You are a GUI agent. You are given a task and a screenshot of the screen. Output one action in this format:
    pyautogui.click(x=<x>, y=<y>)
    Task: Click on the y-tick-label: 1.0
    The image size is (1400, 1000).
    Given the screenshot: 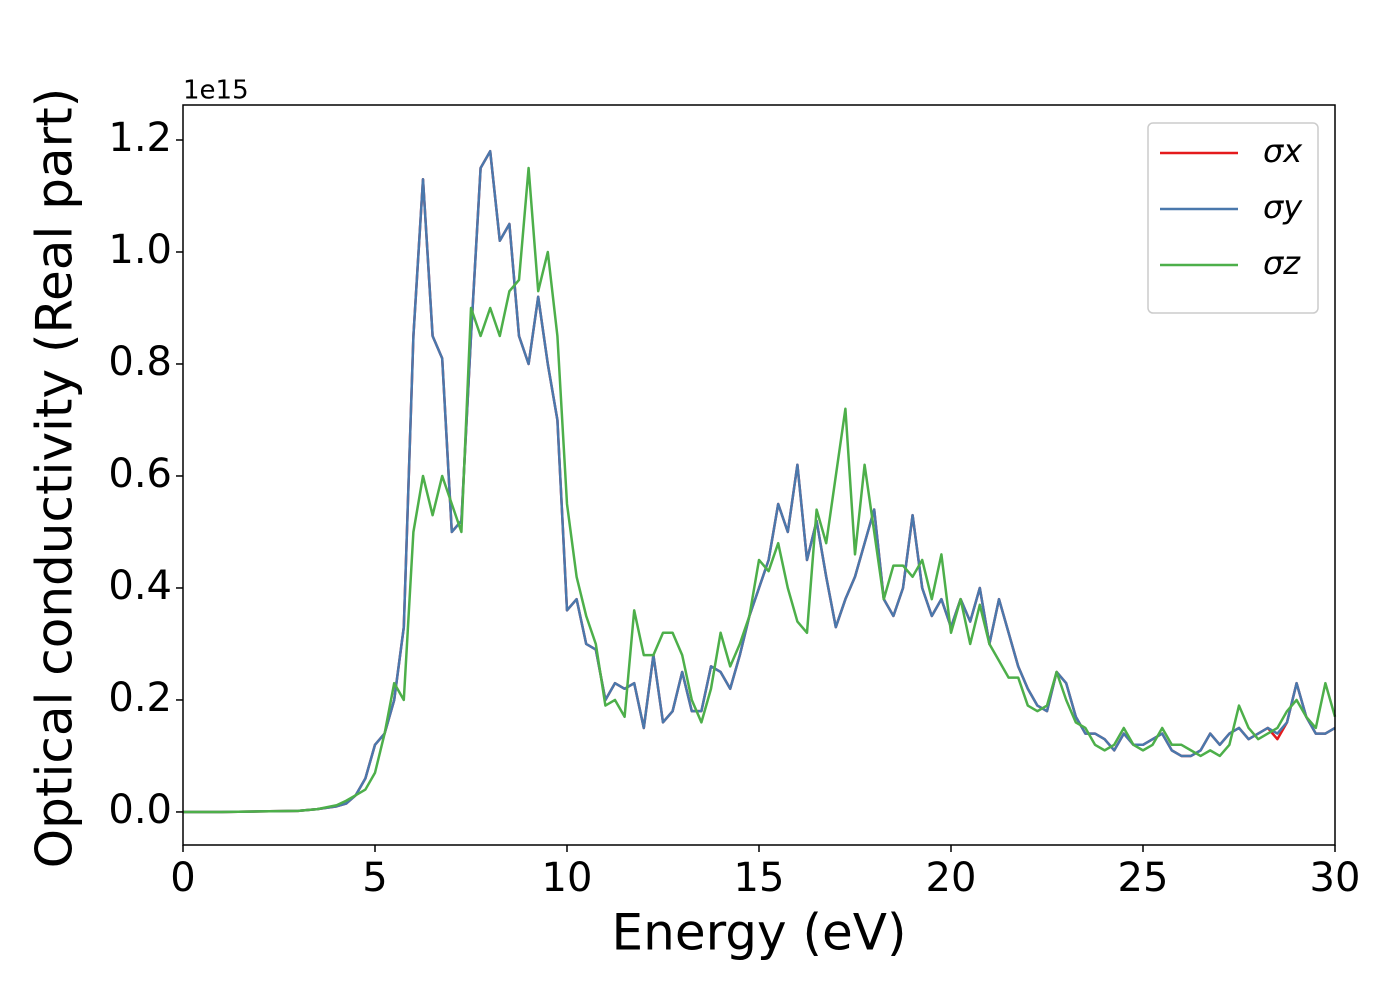 What is the action you would take?
    pyautogui.click(x=140, y=250)
    